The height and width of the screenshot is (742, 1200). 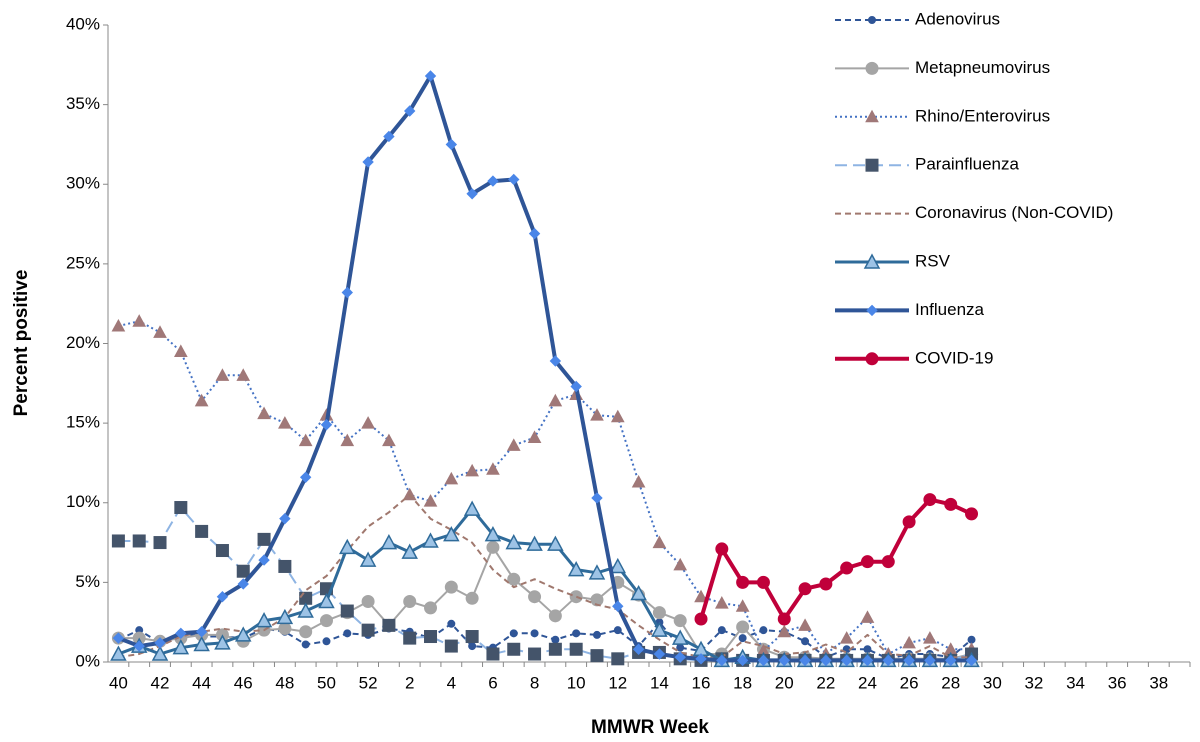 What do you see at coordinates (368, 682) in the screenshot?
I see `x-tick-label: 52` at bounding box center [368, 682].